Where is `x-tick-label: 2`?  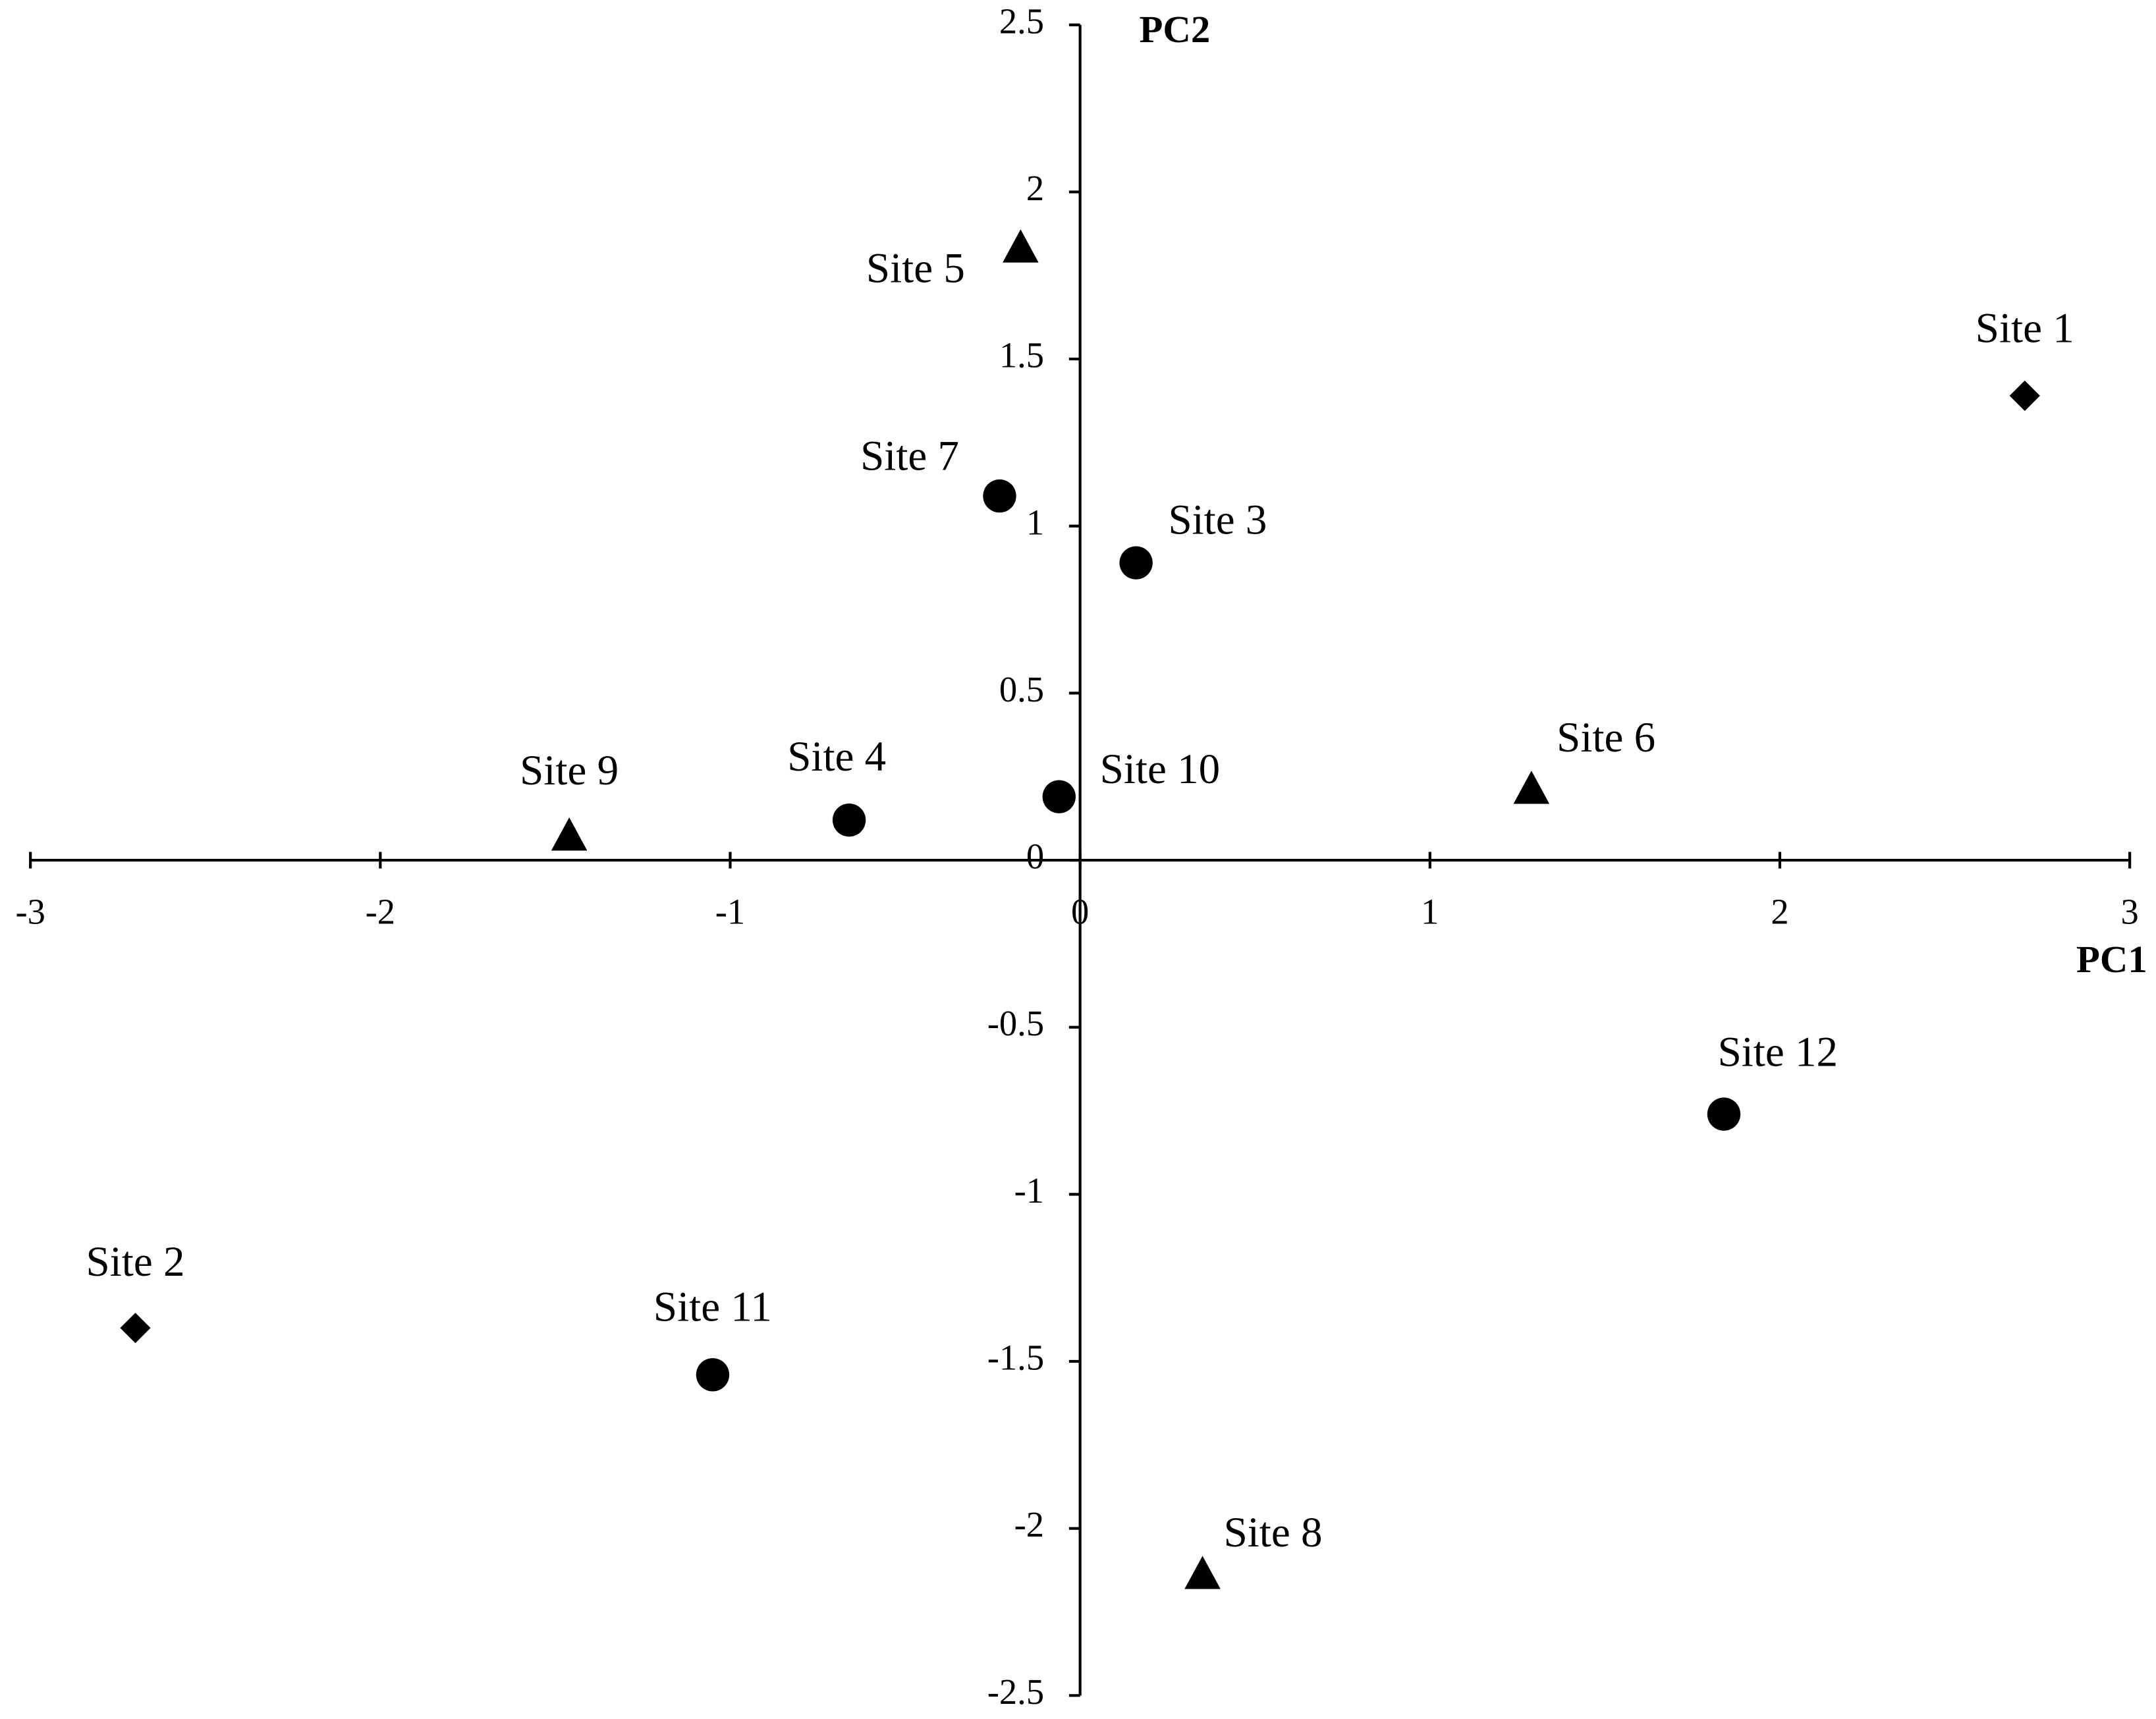 x-tick-label: 2 is located at coordinates (1779, 911).